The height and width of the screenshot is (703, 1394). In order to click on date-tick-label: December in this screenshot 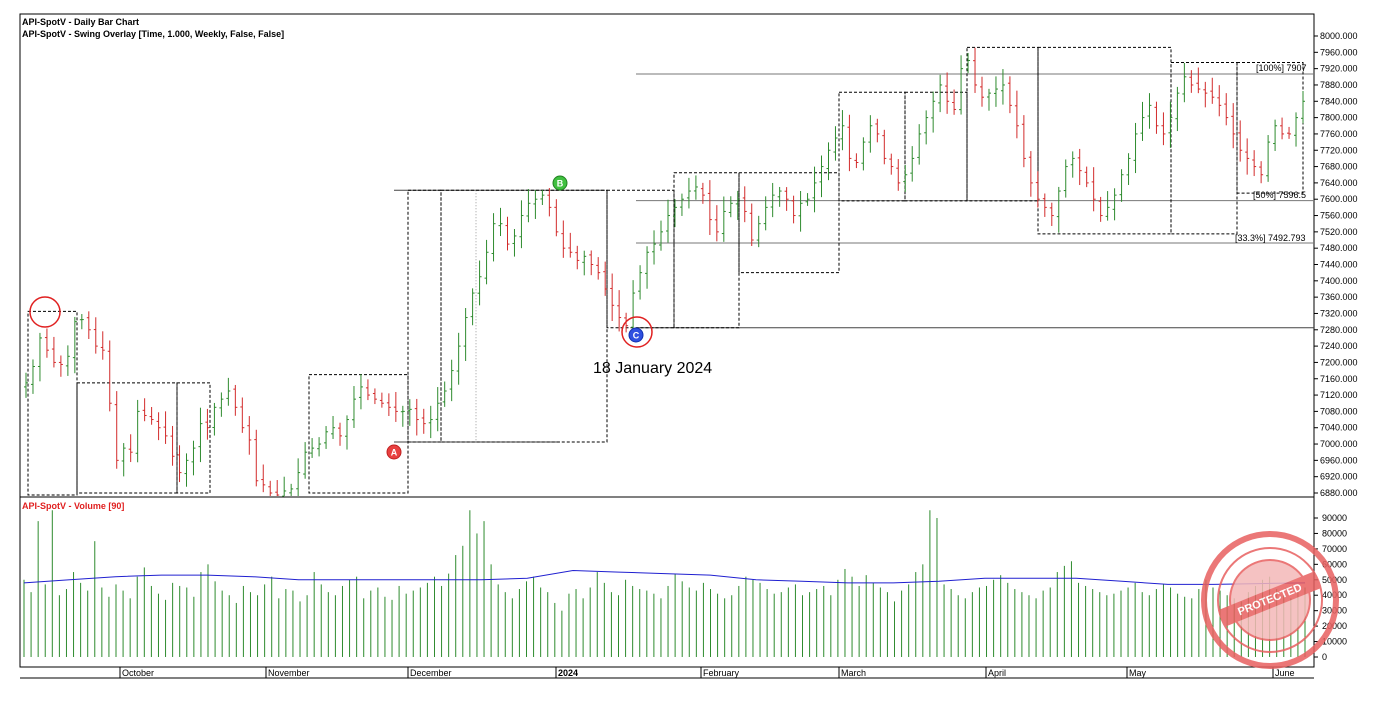, I will do `click(431, 673)`.